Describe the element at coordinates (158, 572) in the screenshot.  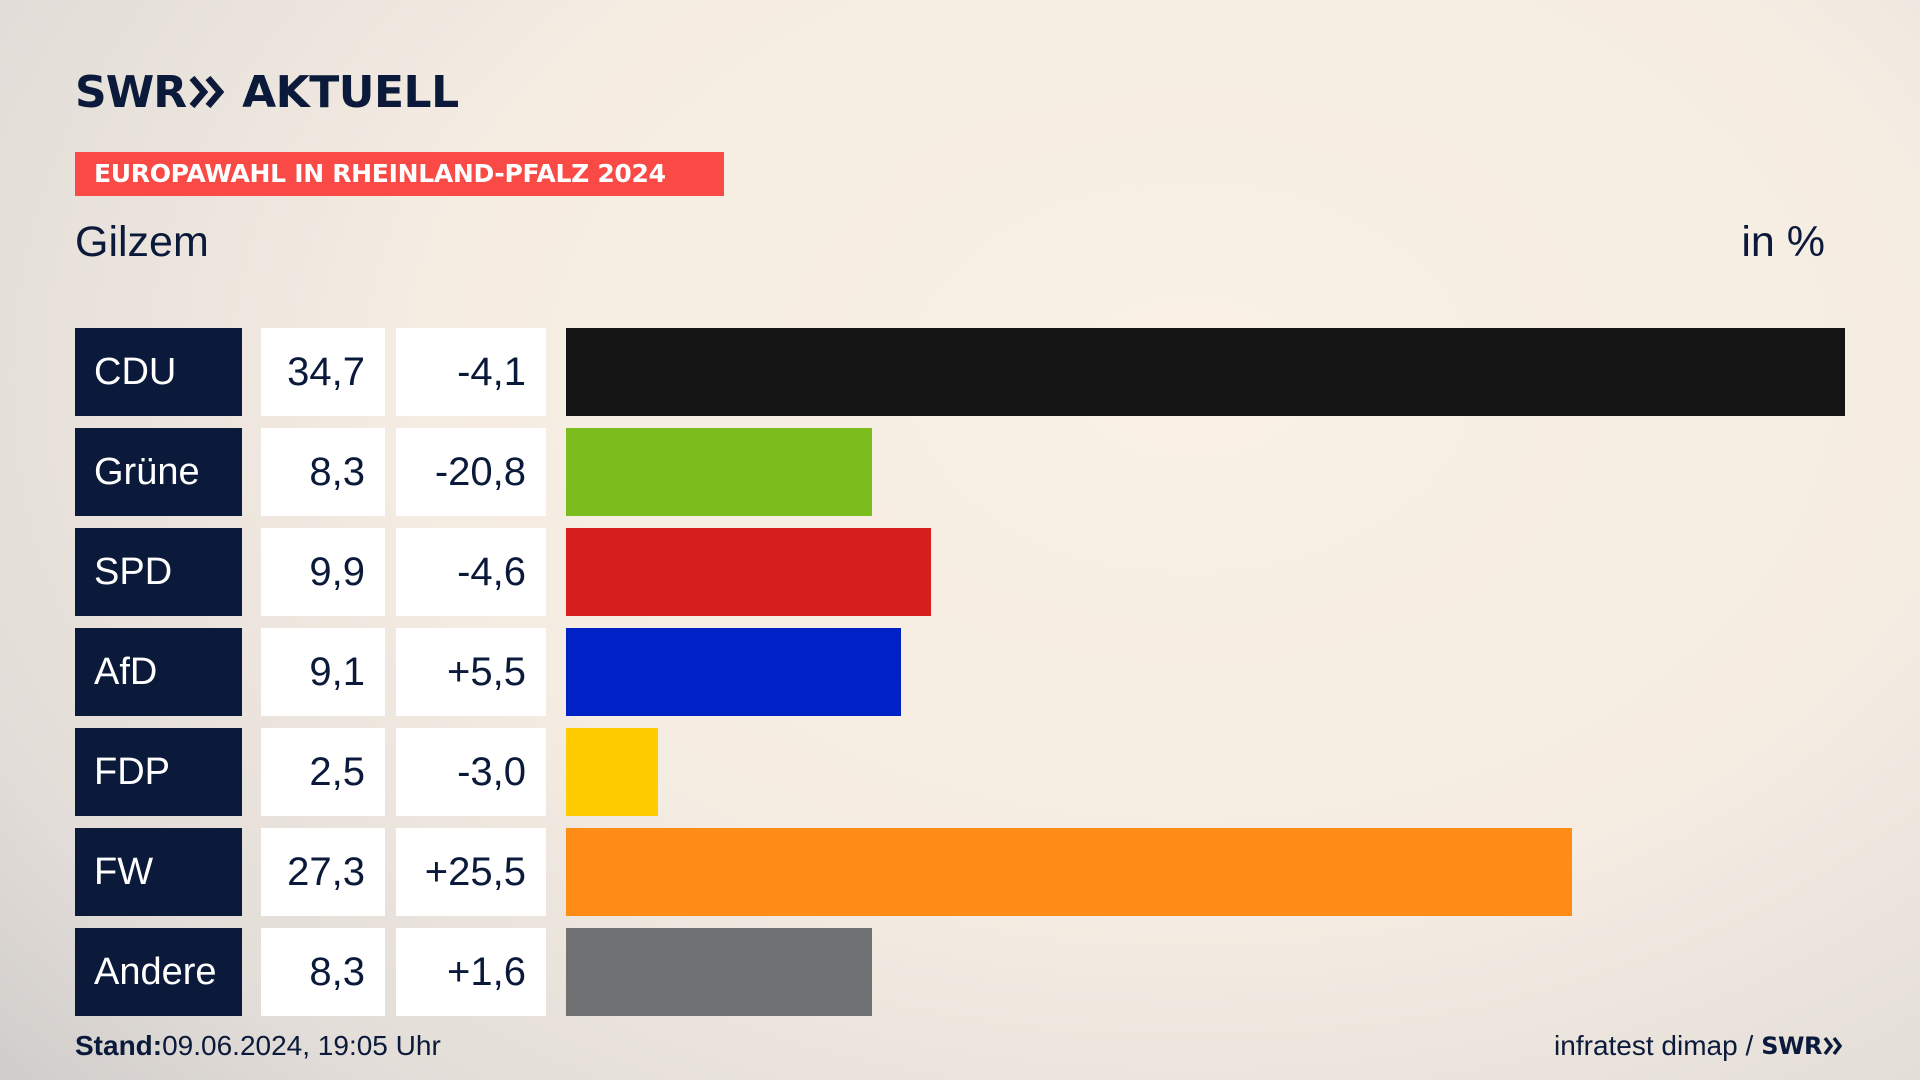
I see `party-label: SPD` at that location.